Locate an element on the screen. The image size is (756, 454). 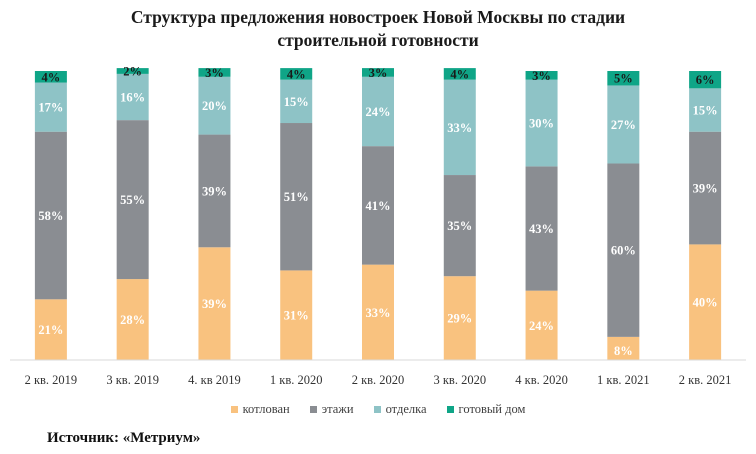
data-label: 16% is located at coordinates (132, 98).